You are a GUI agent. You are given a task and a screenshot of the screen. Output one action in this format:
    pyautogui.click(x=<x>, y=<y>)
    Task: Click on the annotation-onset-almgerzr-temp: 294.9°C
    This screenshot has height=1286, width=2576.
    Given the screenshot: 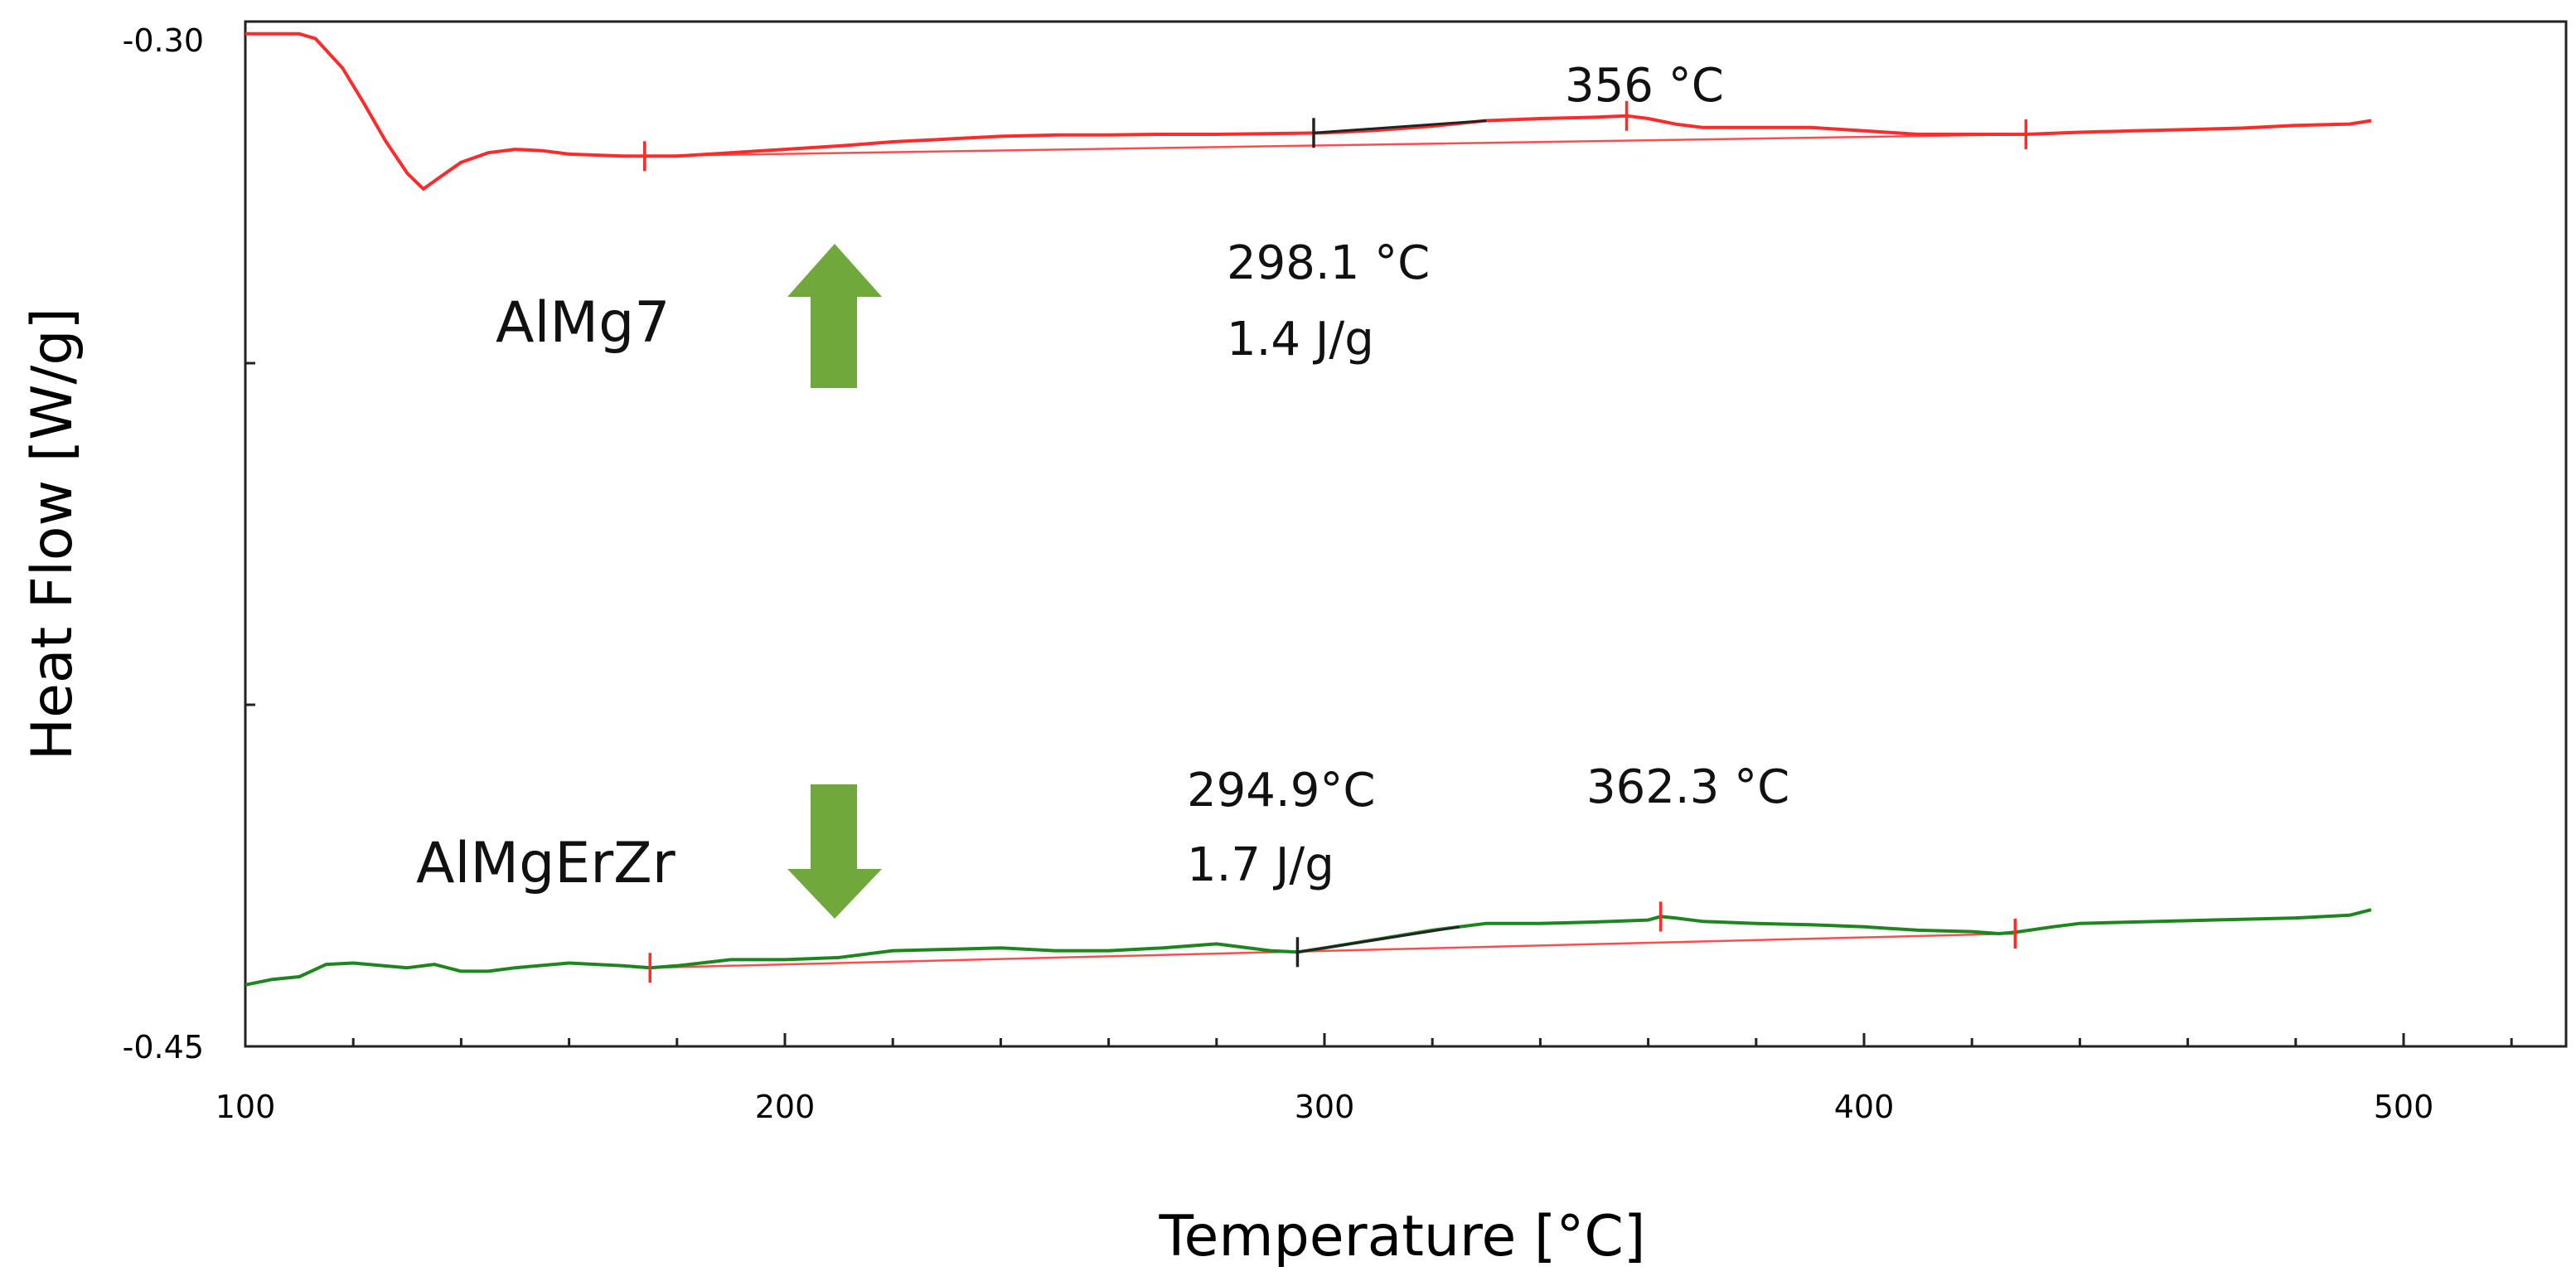 What is the action you would take?
    pyautogui.click(x=1281, y=791)
    